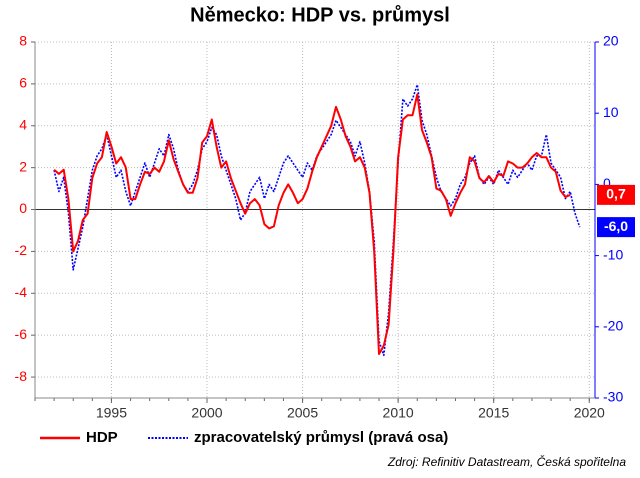 The image size is (640, 478). Describe the element at coordinates (613, 254) in the screenshot. I see `y2-tick-label: -10` at that location.